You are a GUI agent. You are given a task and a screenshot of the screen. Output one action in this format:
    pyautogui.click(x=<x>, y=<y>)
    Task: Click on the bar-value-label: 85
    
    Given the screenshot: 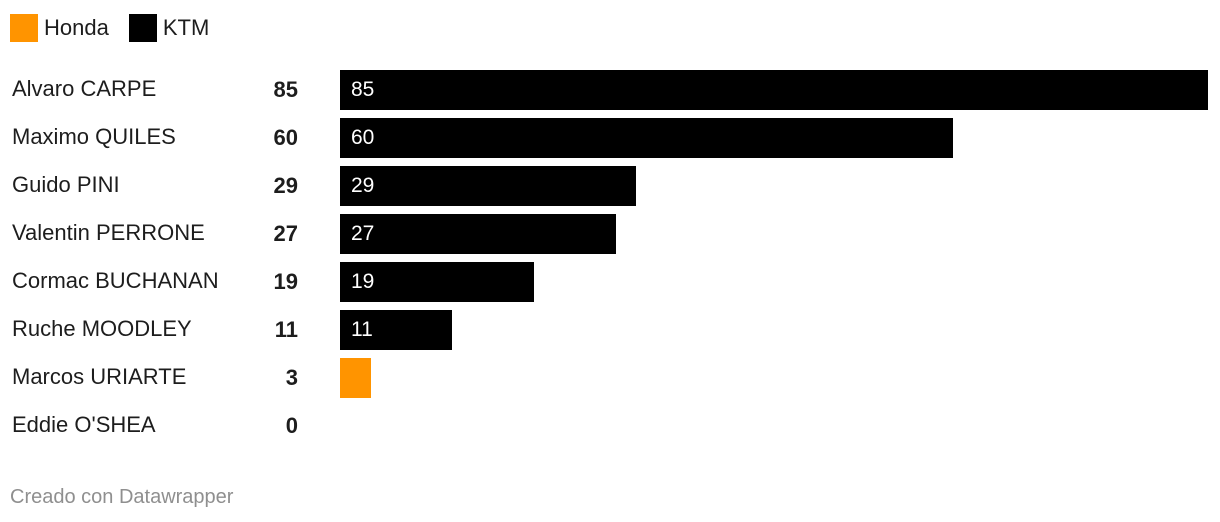 What is the action you would take?
    pyautogui.click(x=363, y=89)
    